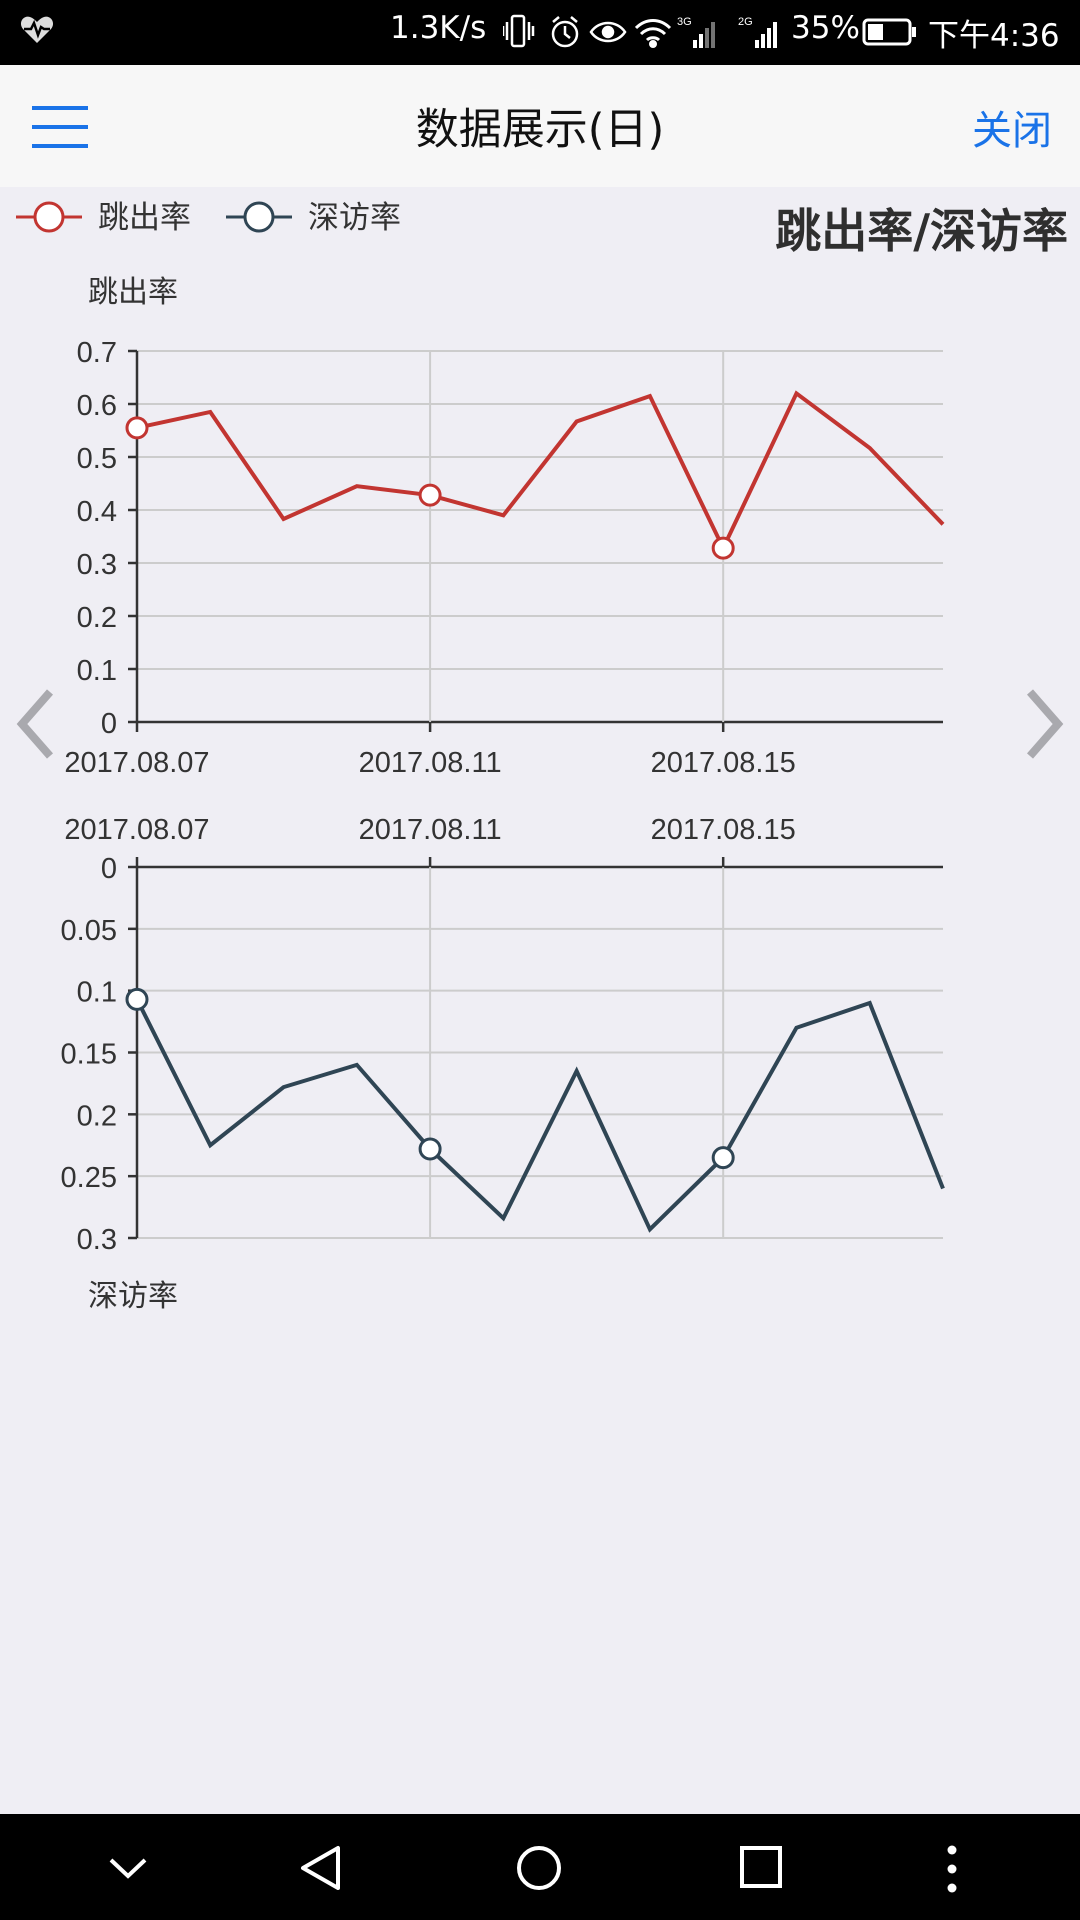 This screenshot has height=1920, width=1080. What do you see at coordinates (1044, 724) in the screenshot?
I see `chevron-right-icon` at bounding box center [1044, 724].